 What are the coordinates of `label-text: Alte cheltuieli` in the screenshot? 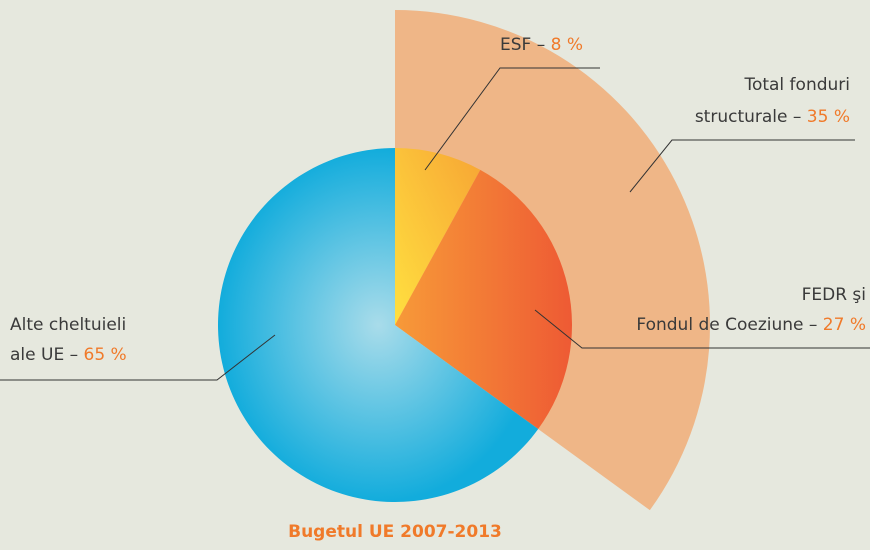 It's located at (68, 325).